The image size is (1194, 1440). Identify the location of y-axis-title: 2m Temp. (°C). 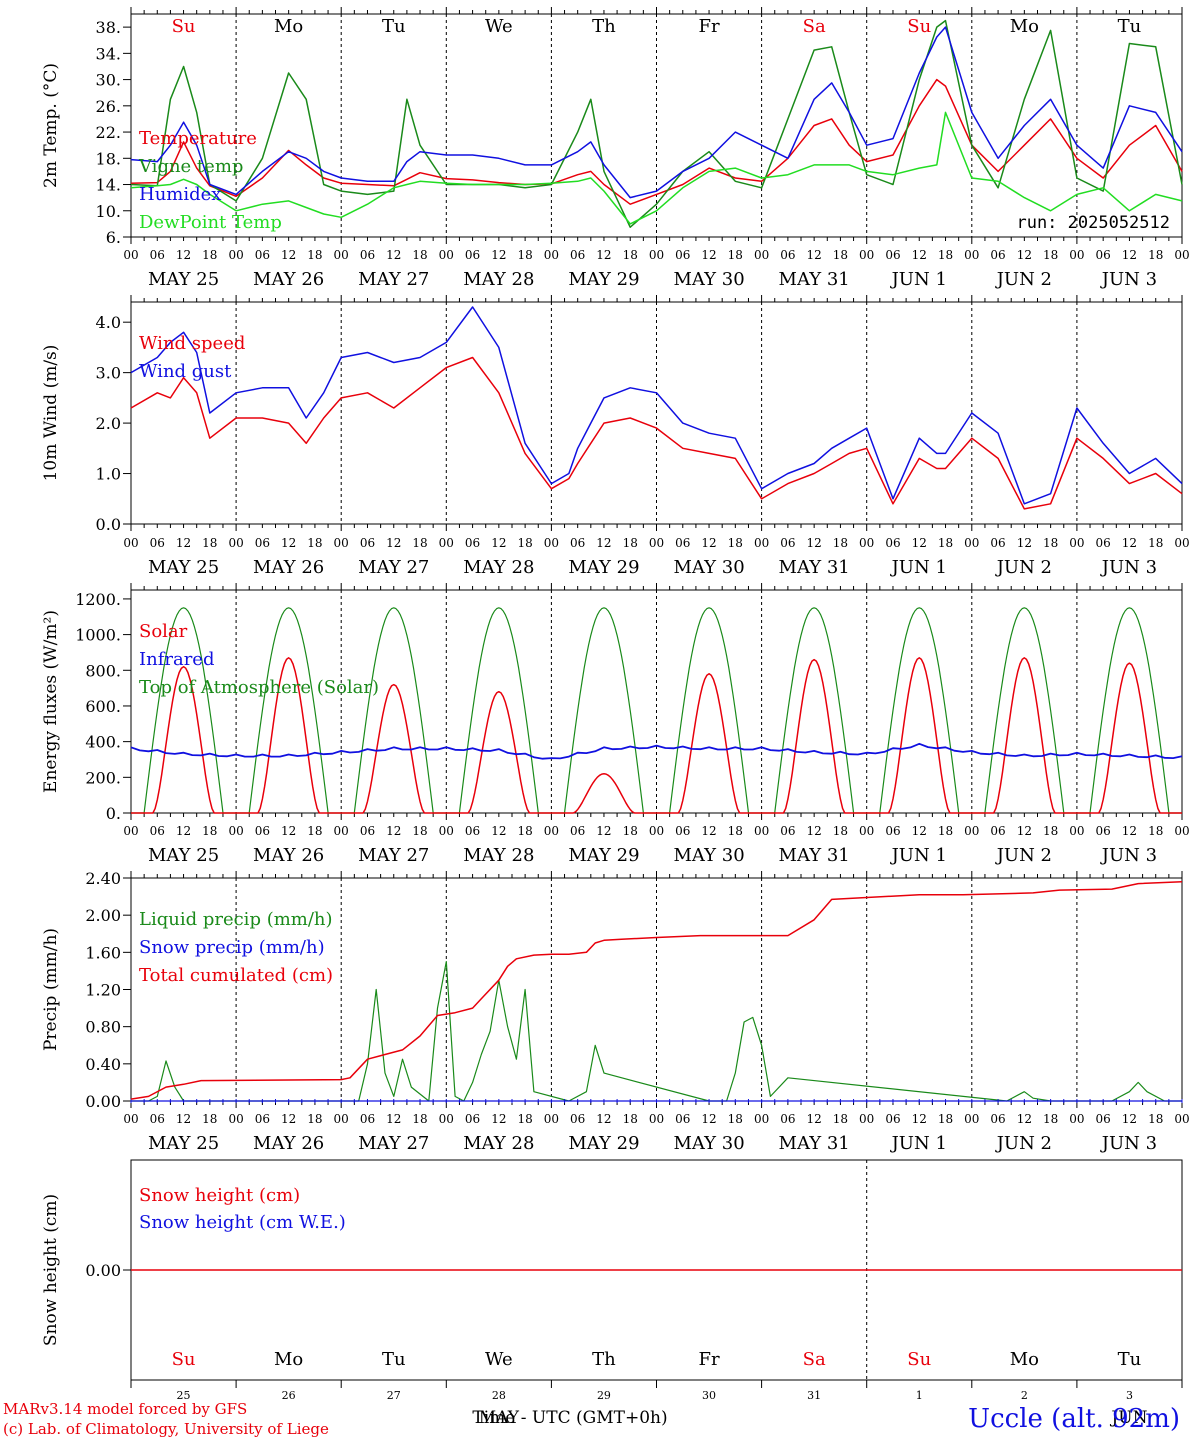
(51, 125).